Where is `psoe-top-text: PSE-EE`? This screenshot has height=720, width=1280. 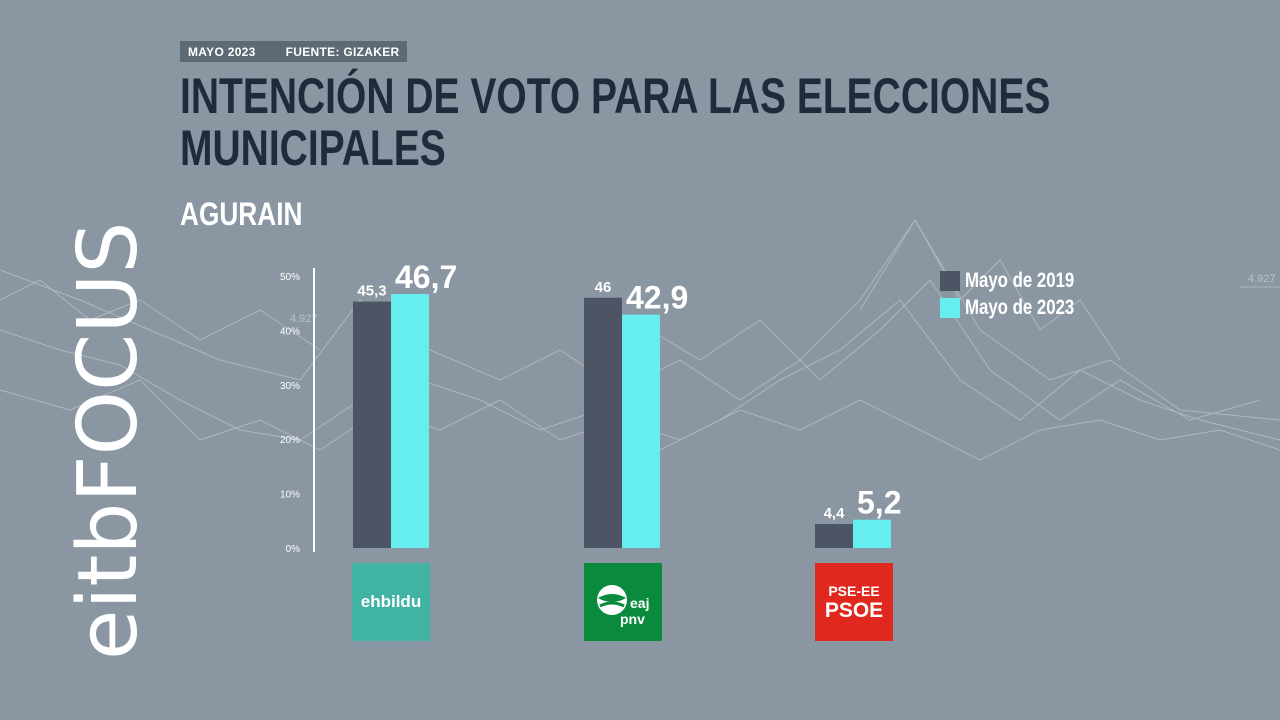 psoe-top-text: PSE-EE is located at coordinates (854, 590).